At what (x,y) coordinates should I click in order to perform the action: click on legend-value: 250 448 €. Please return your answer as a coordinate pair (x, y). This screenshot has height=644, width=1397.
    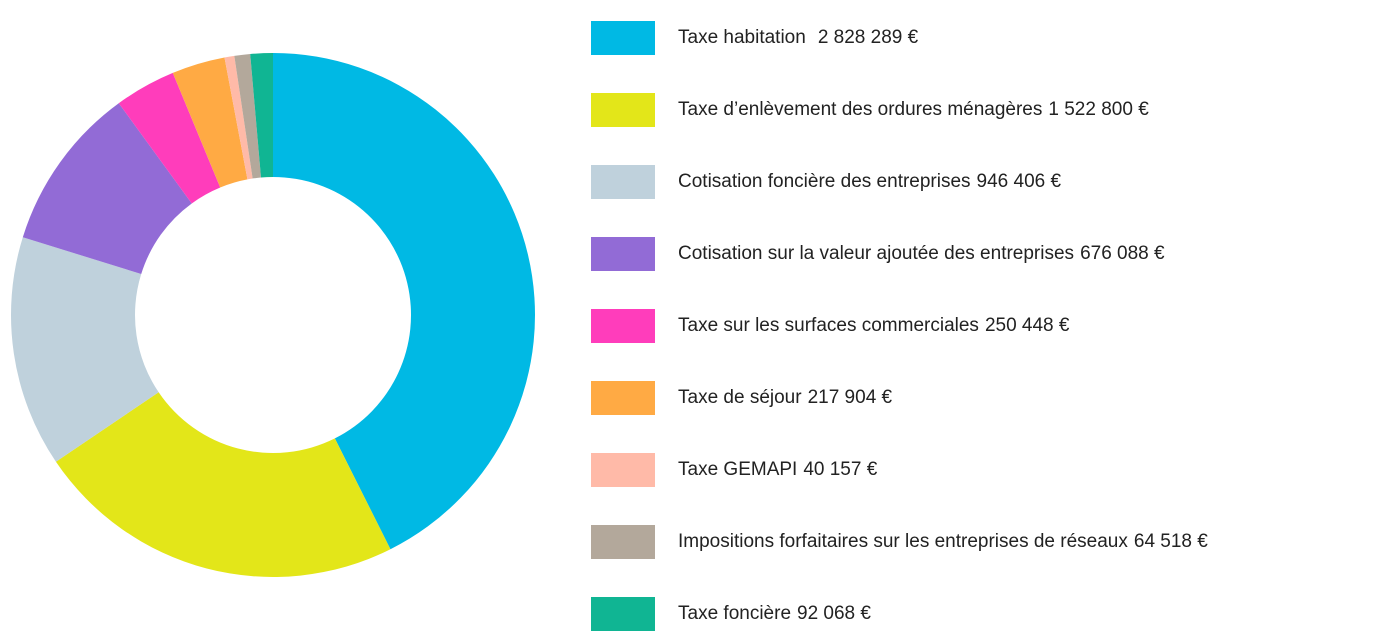
    Looking at the image, I should click on (1027, 325).